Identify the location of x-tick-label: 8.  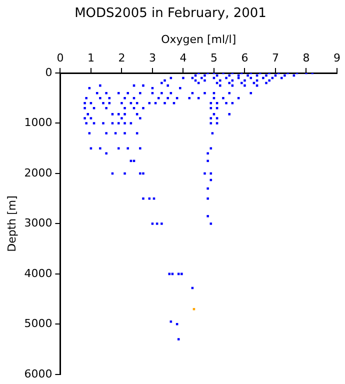
(306, 57).